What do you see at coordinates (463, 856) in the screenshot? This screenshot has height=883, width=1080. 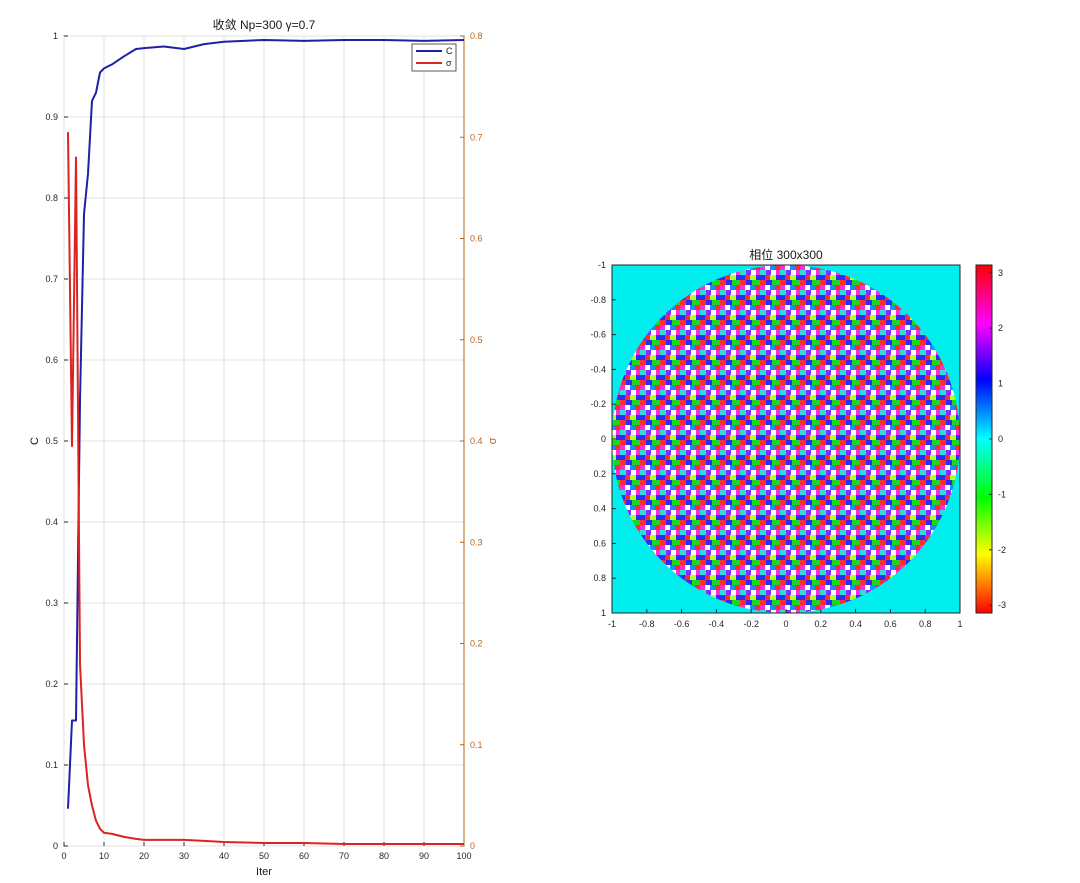 I see `x-tick-label: 100` at bounding box center [463, 856].